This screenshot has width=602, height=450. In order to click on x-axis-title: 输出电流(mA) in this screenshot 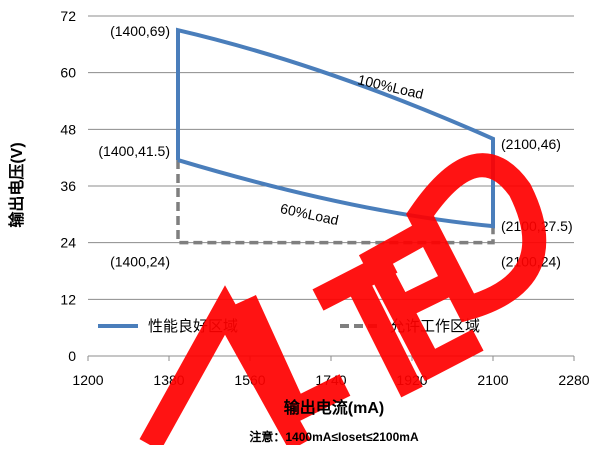, I will do `click(334, 407)`.